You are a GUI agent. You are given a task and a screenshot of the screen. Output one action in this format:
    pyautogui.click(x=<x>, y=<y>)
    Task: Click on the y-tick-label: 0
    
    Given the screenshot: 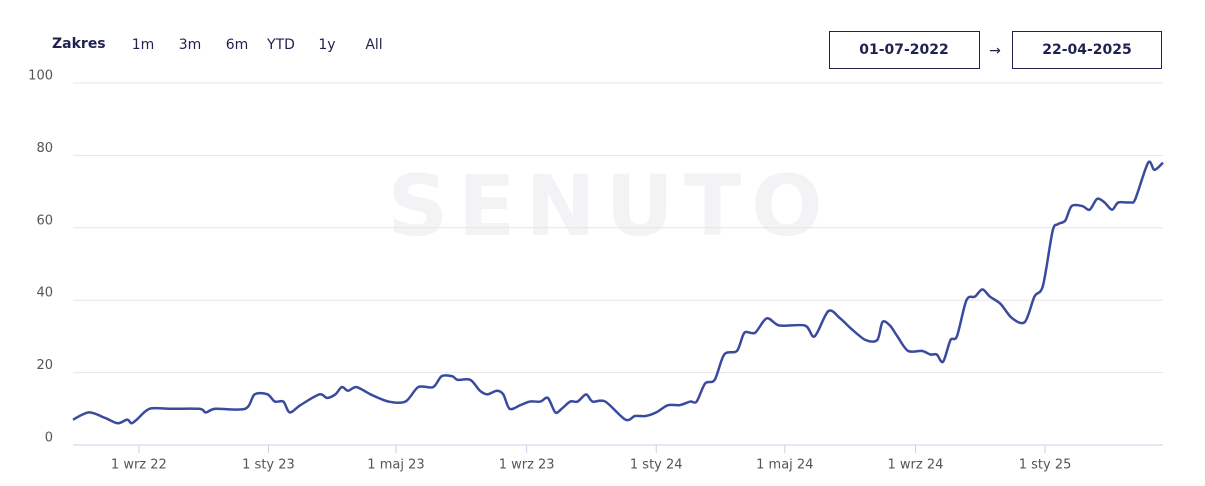 What is the action you would take?
    pyautogui.click(x=49, y=438)
    